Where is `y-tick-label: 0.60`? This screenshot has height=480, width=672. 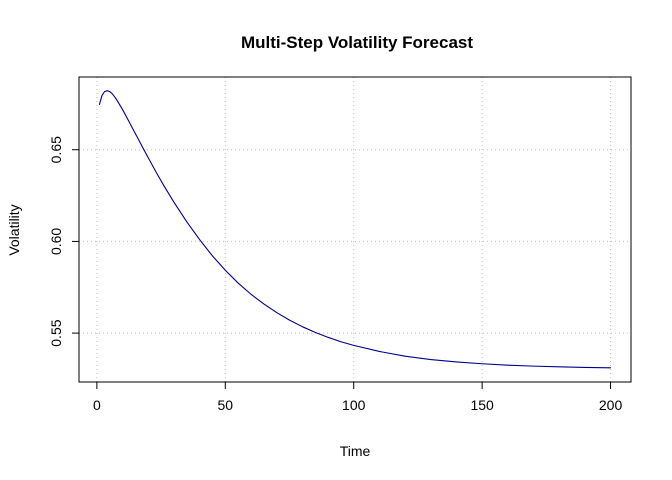
y-tick-label: 0.60 is located at coordinates (56, 241).